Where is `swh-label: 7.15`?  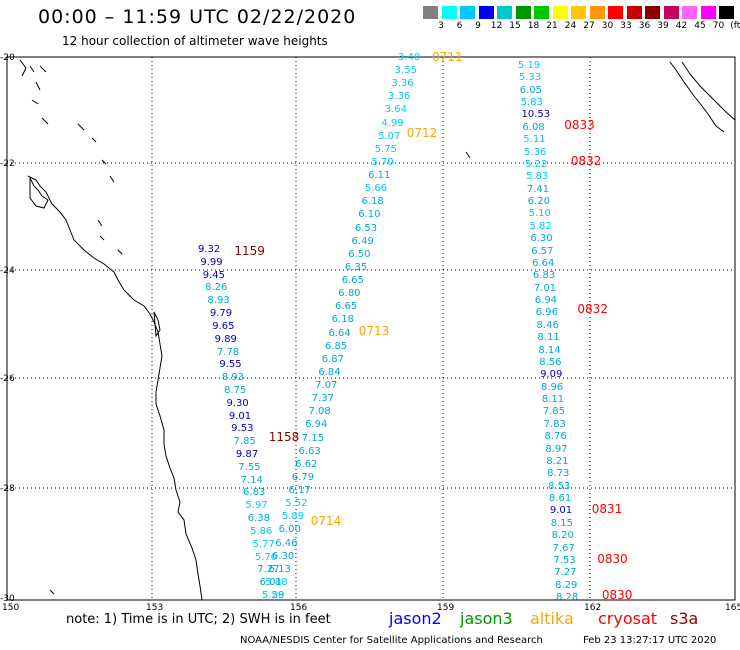 swh-label: 7.15 is located at coordinates (313, 438).